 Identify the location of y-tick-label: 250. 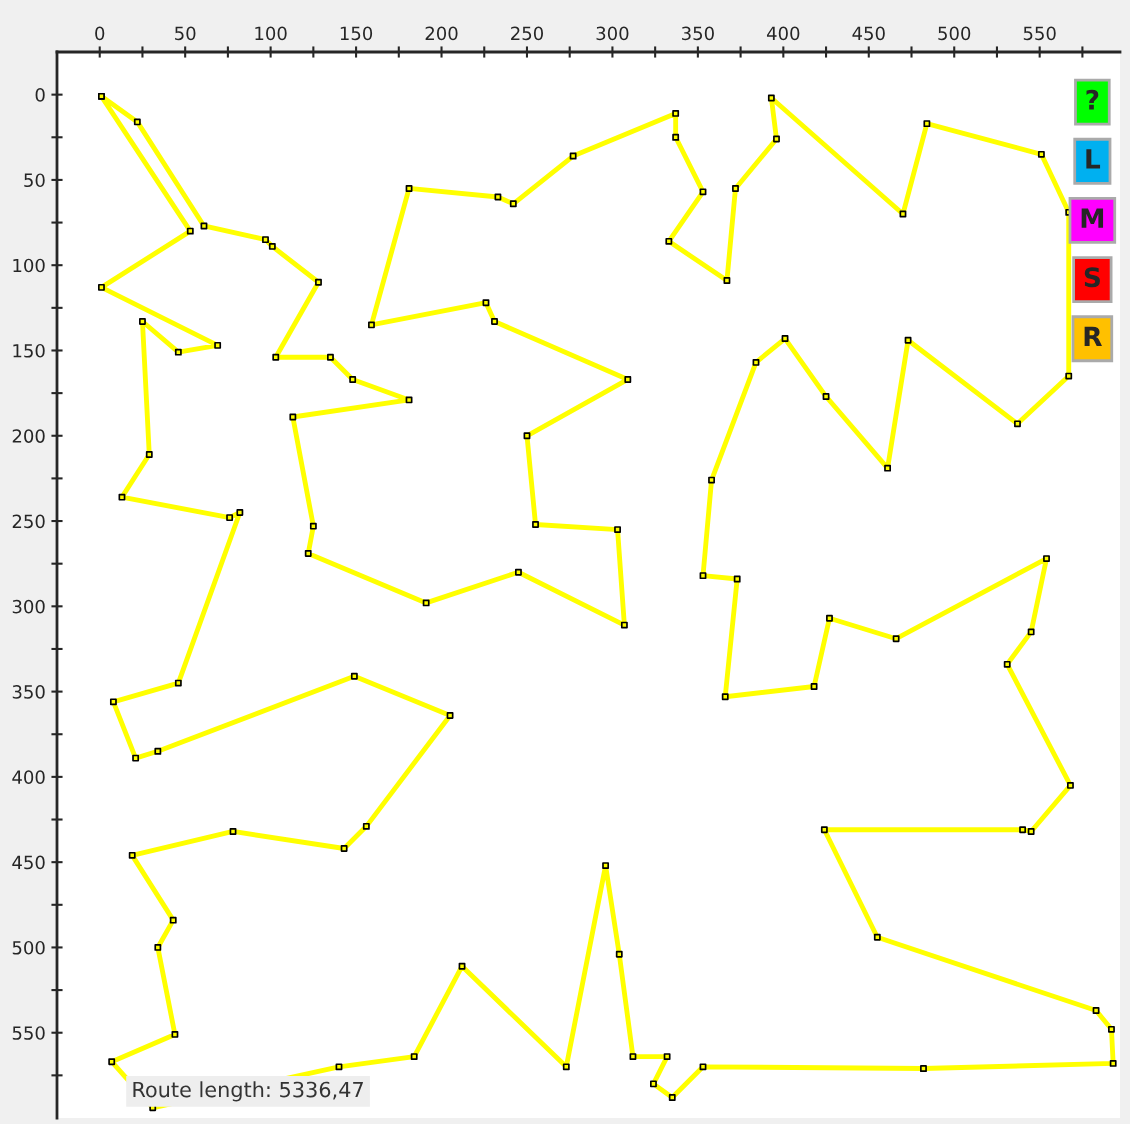
(28, 521).